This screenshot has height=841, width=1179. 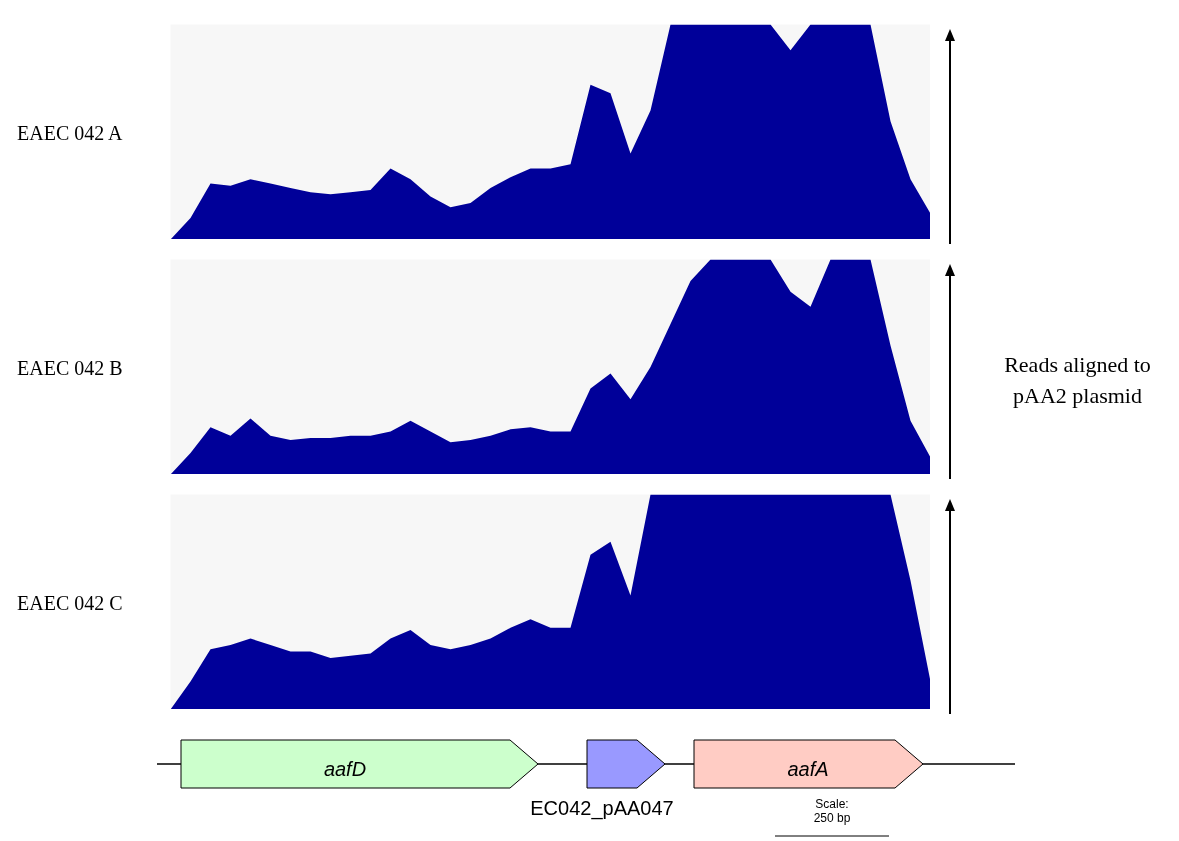 What do you see at coordinates (70, 133) in the screenshot?
I see `y-axis-title: EAEC 042 A` at bounding box center [70, 133].